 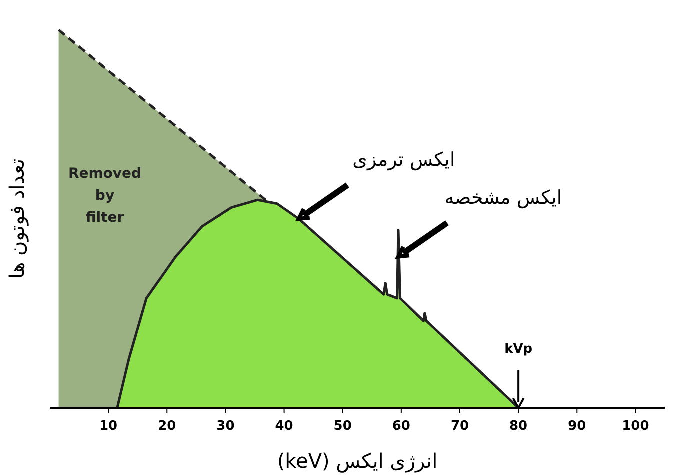 What do you see at coordinates (105, 196) in the screenshot?
I see `annotation: Removed by filter` at bounding box center [105, 196].